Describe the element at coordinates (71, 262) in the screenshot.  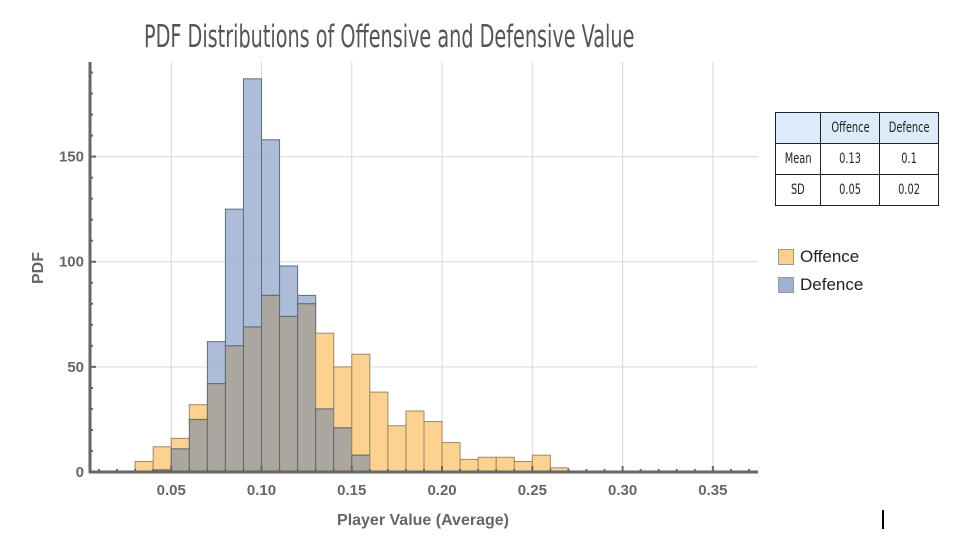
I see `y-tick-label: 100` at that location.